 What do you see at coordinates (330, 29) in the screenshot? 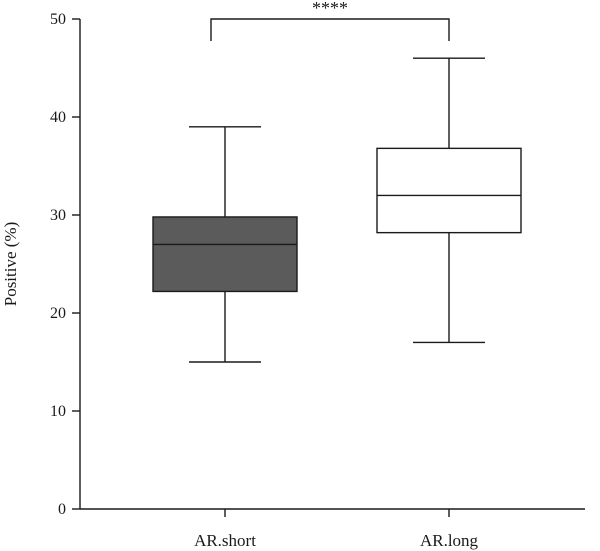
I see `significance-bracket-line` at bounding box center [330, 29].